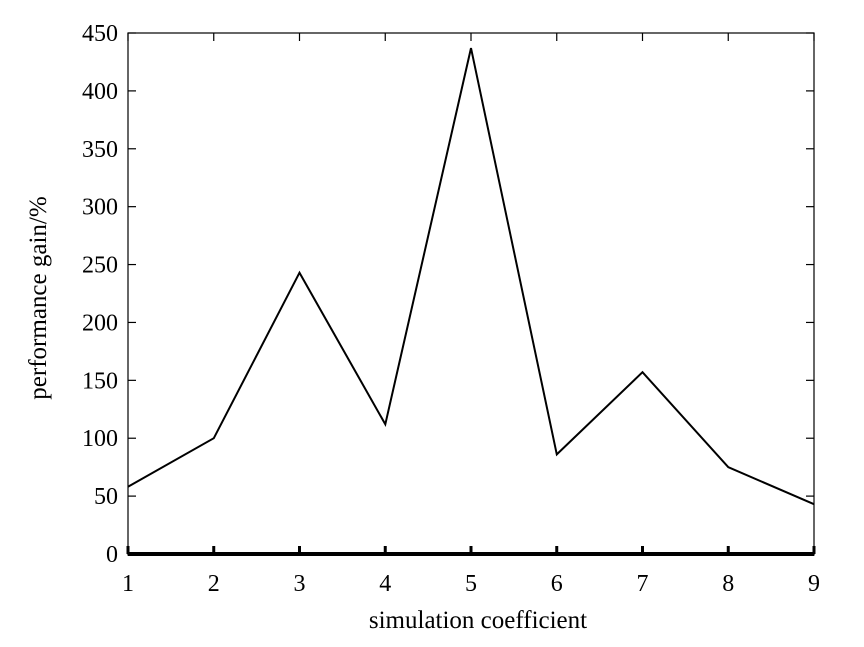  I want to click on y-tick-label: 100, so click(100, 439).